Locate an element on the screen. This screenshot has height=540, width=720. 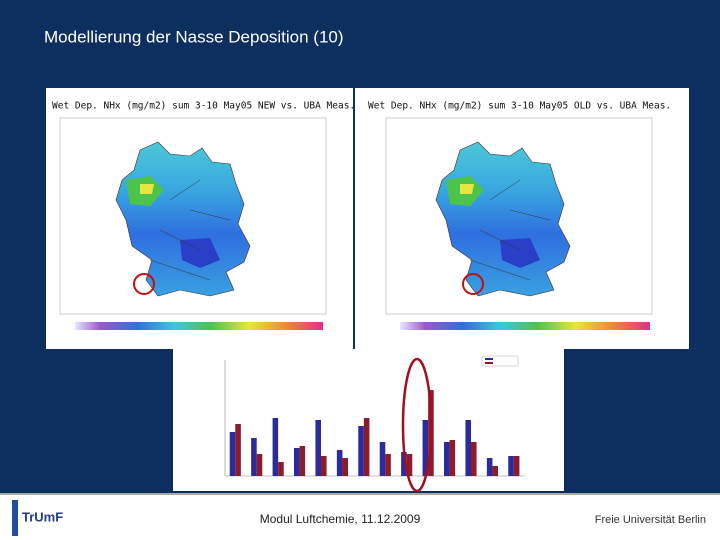
footer-text: Modul Luftchemie, 11.12.2009 is located at coordinates (340, 519).